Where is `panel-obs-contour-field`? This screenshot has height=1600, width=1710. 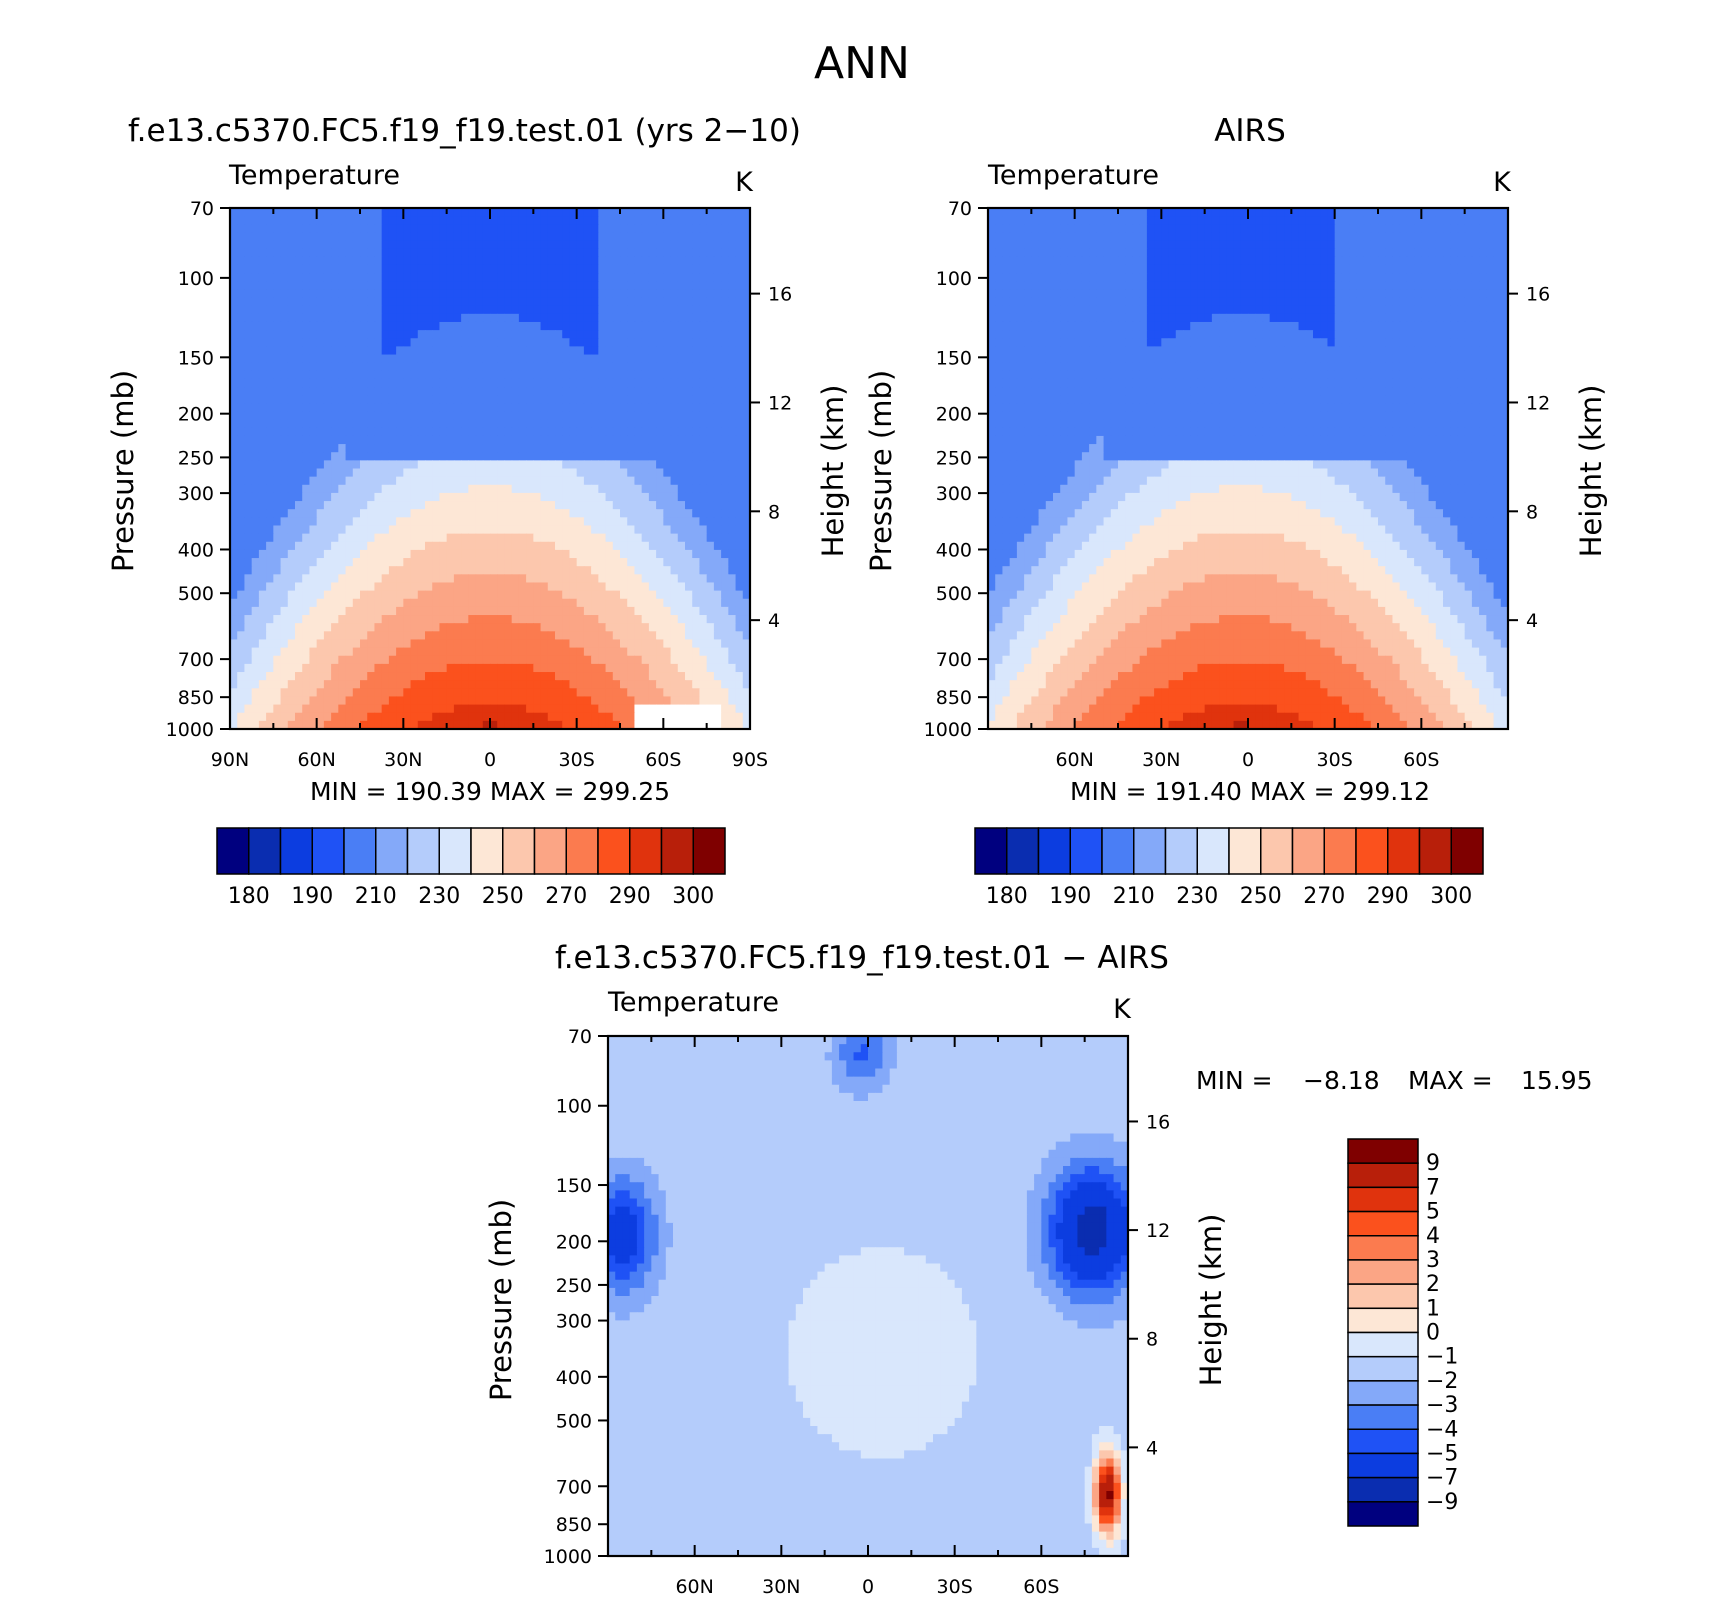 panel-obs-contour-field is located at coordinates (1248, 469).